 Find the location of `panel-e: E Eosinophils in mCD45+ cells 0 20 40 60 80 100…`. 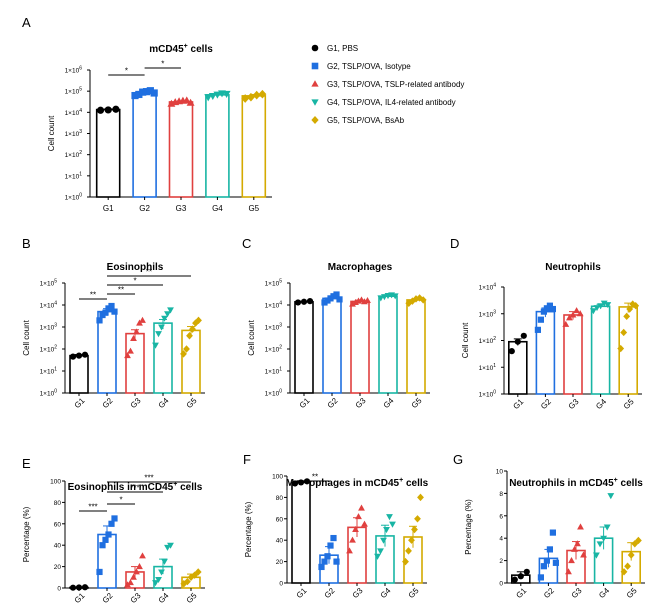

panel-e: E Eosinophils in mCD45+ cells 0 20 40 60 80 100… is located at coordinates (113, 530).